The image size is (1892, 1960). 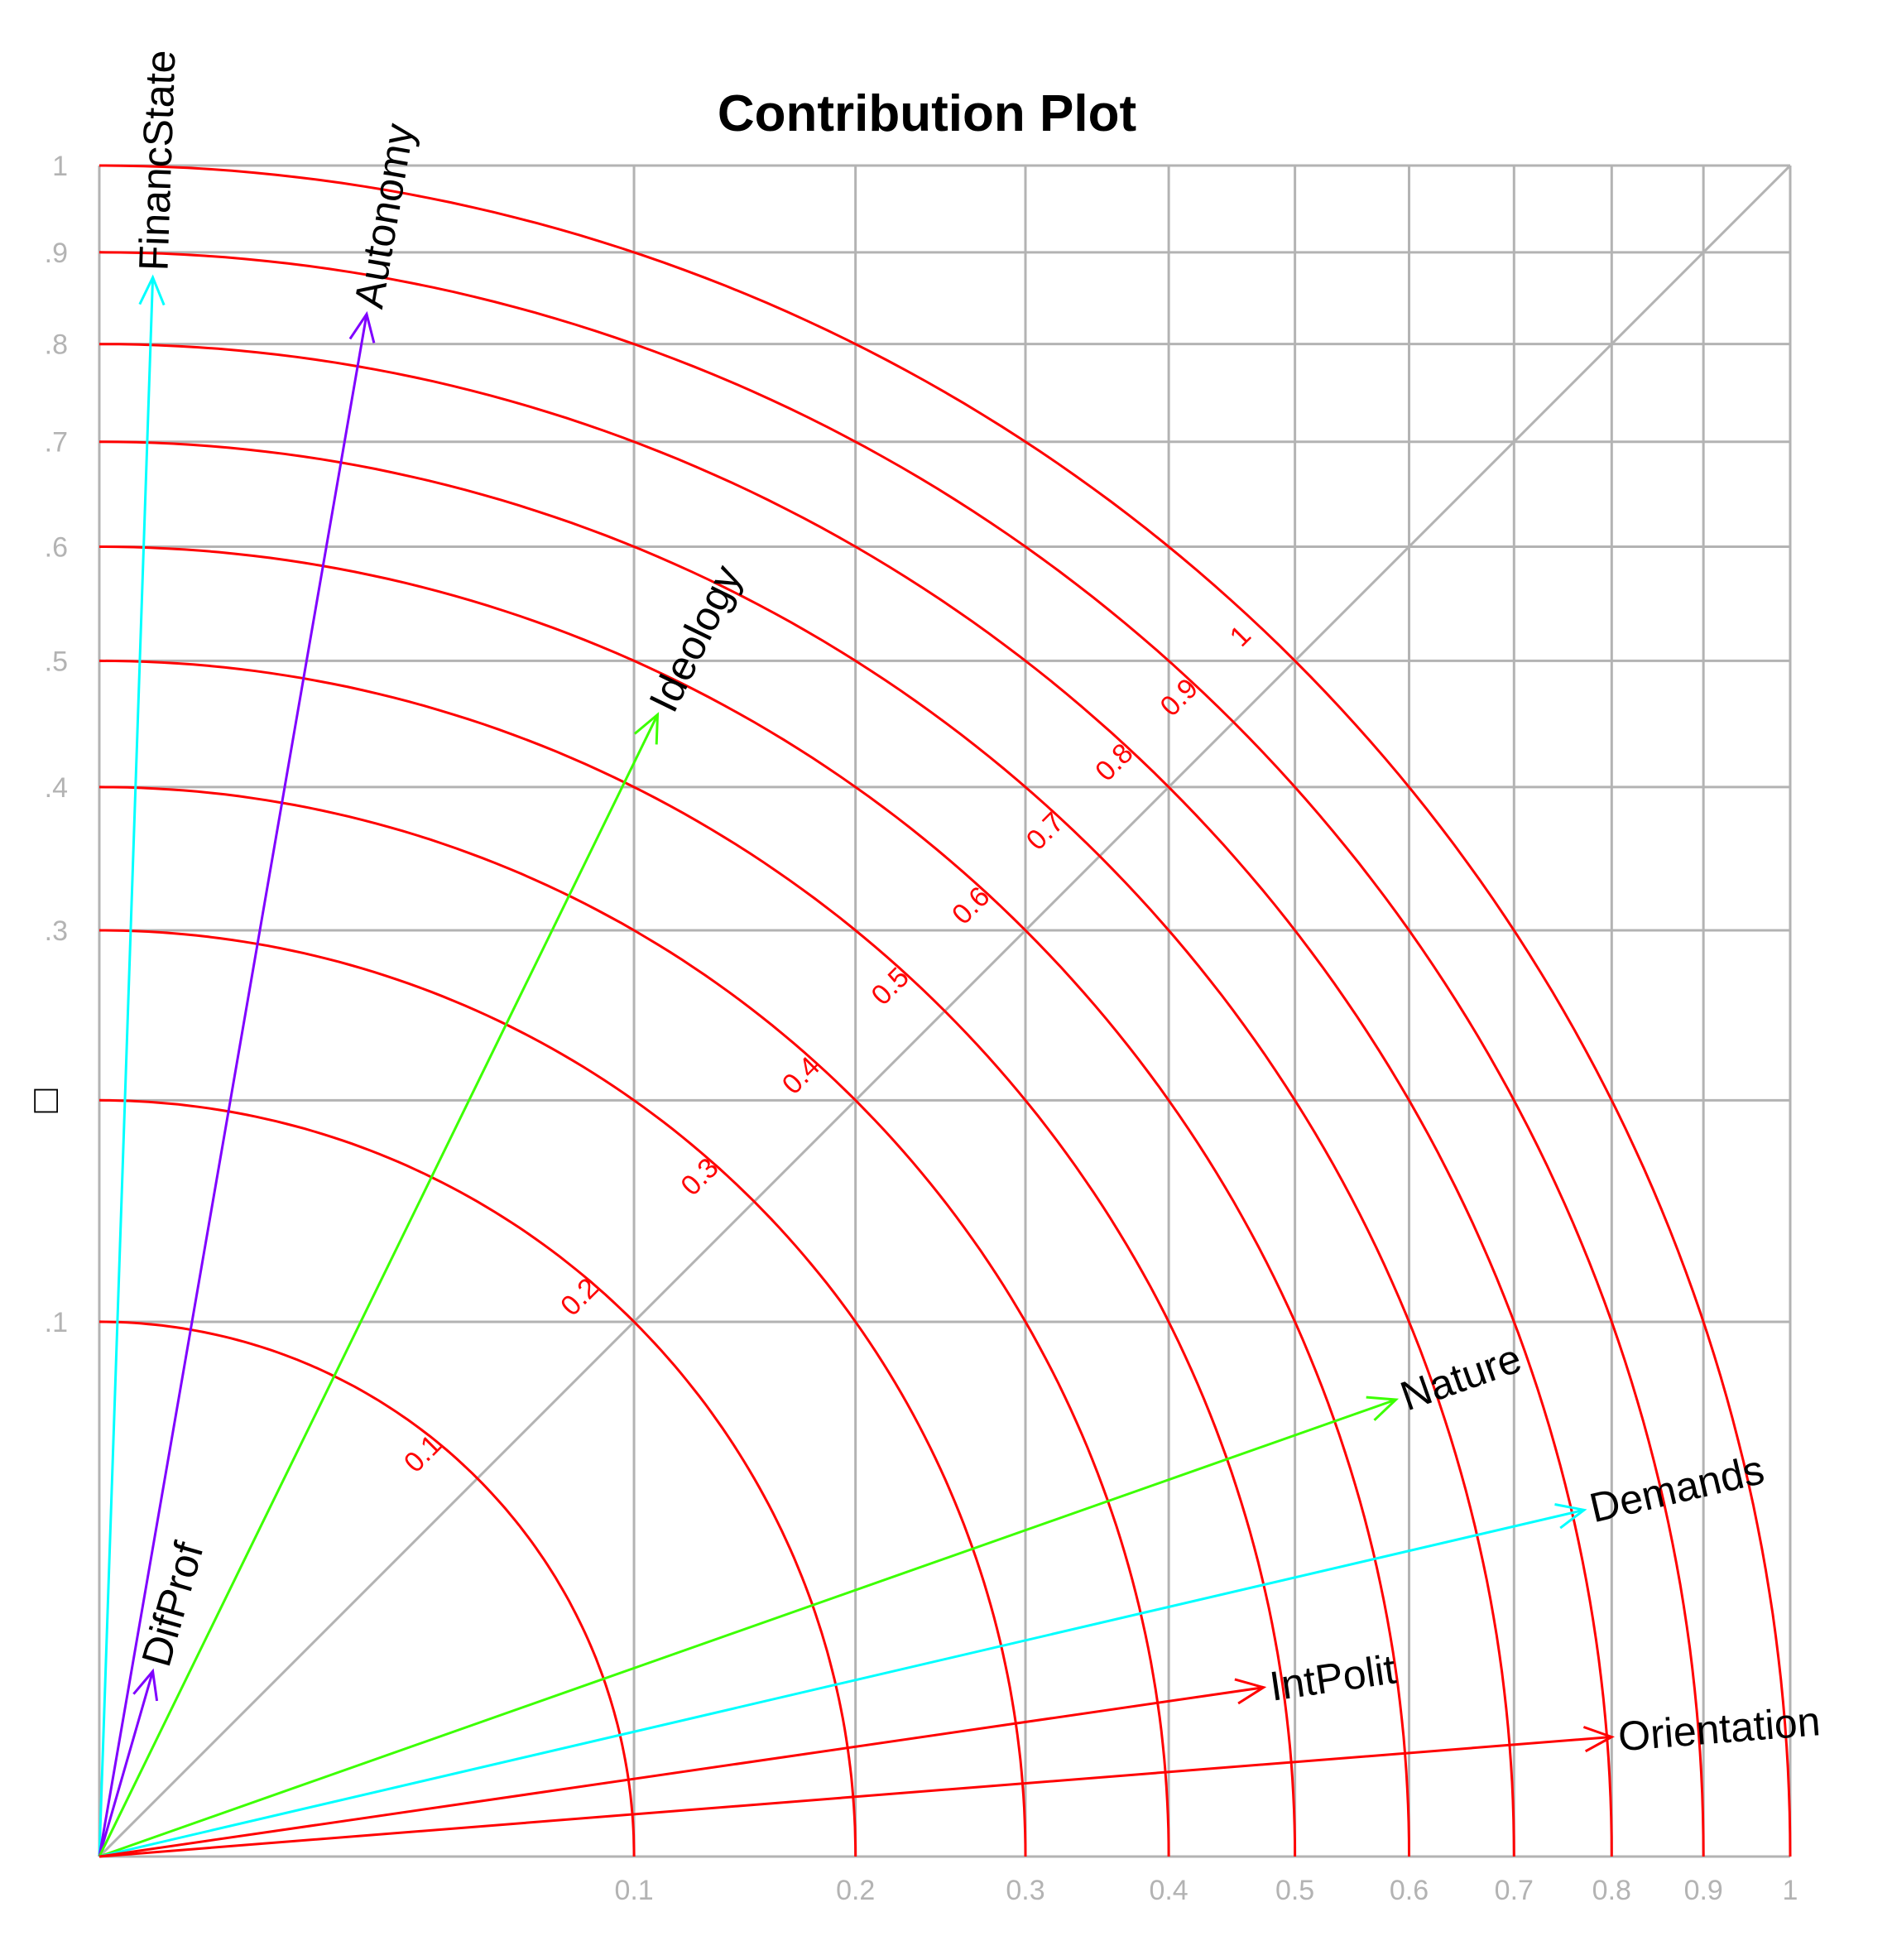 What do you see at coordinates (57, 345) in the screenshot?
I see `y-tick-label: .8` at bounding box center [57, 345].